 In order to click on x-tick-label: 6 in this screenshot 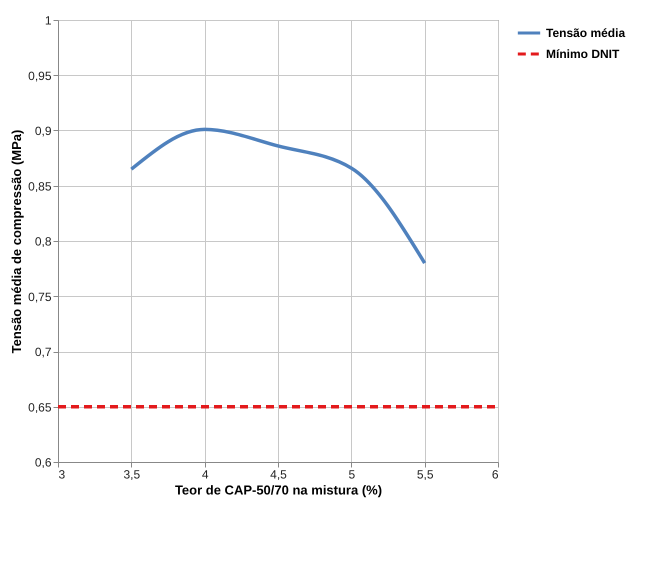, I will do `click(495, 475)`.